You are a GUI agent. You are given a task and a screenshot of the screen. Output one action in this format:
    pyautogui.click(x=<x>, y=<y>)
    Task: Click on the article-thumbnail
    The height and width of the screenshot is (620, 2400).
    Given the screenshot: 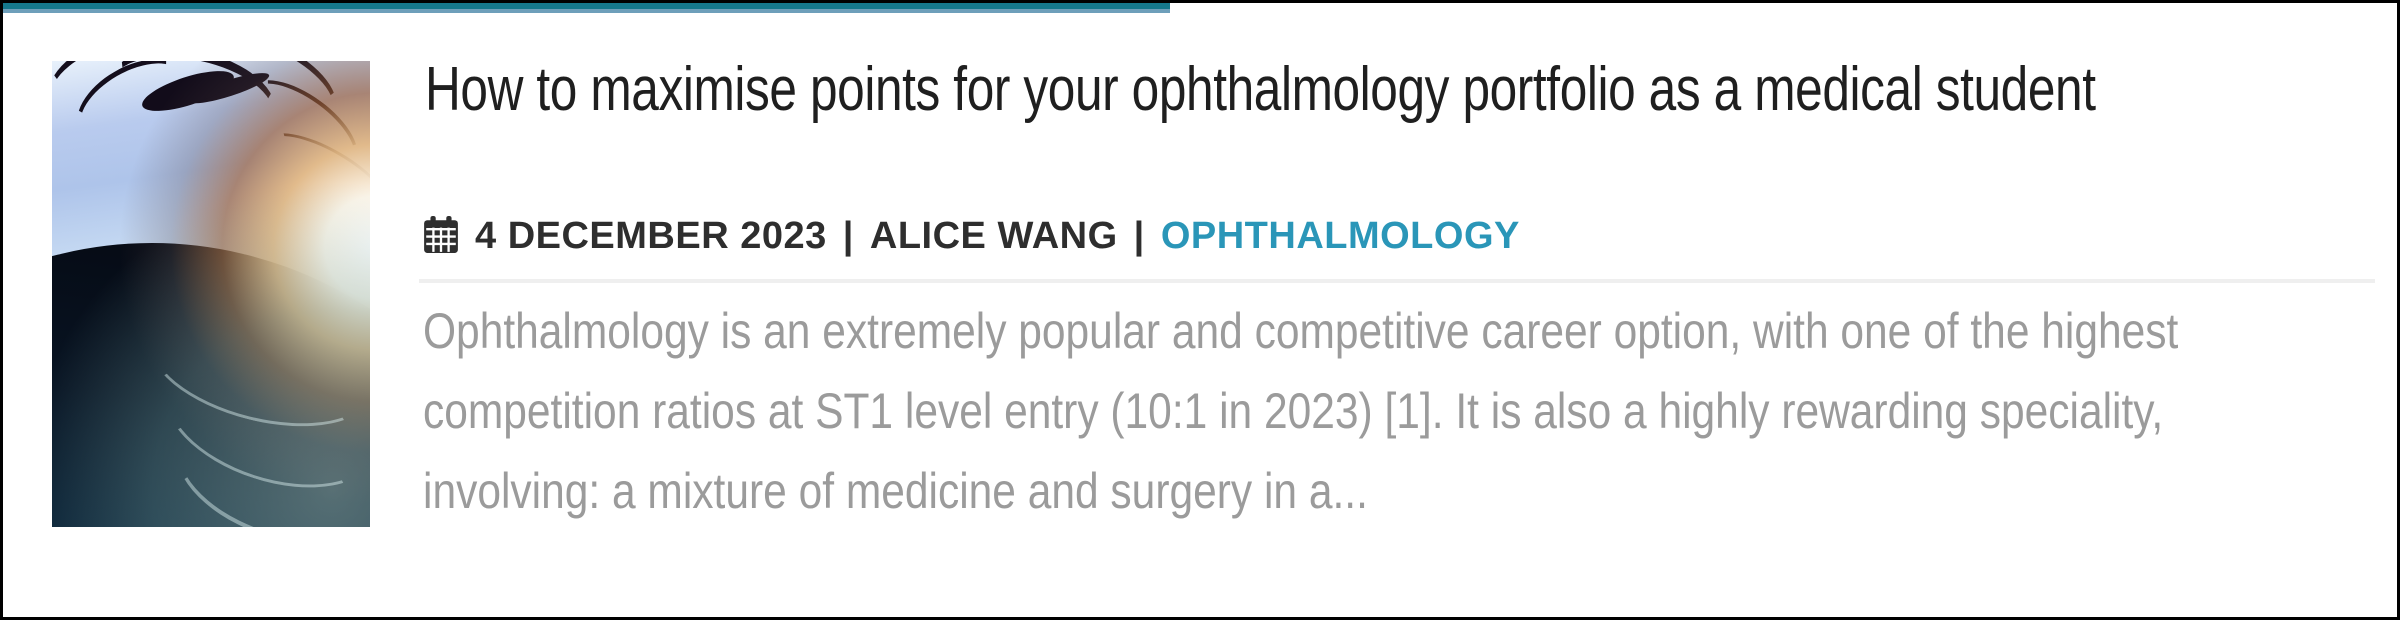 What is the action you would take?
    pyautogui.click(x=211, y=294)
    